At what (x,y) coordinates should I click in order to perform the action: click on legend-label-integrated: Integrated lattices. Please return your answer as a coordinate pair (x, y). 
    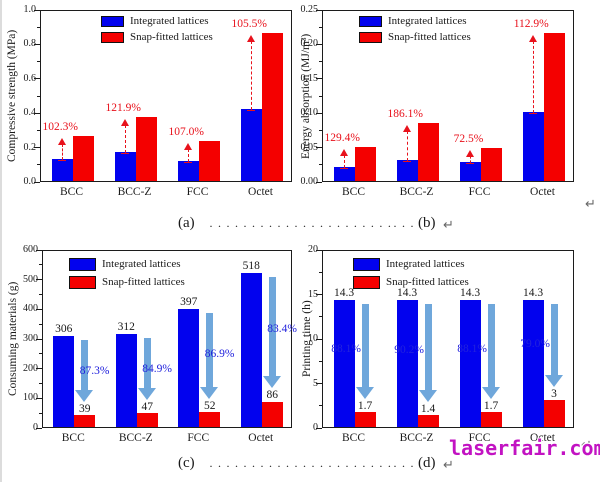
    Looking at the image, I should click on (425, 264).